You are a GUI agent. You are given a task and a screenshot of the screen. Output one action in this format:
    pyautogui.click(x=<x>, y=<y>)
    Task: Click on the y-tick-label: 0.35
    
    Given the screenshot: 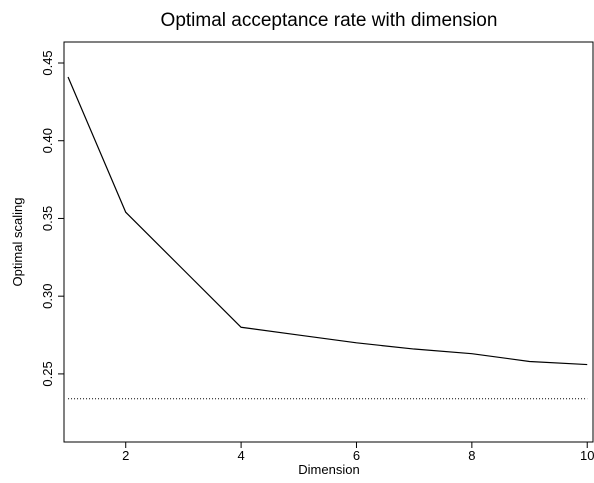 What is the action you would take?
    pyautogui.click(x=47, y=218)
    